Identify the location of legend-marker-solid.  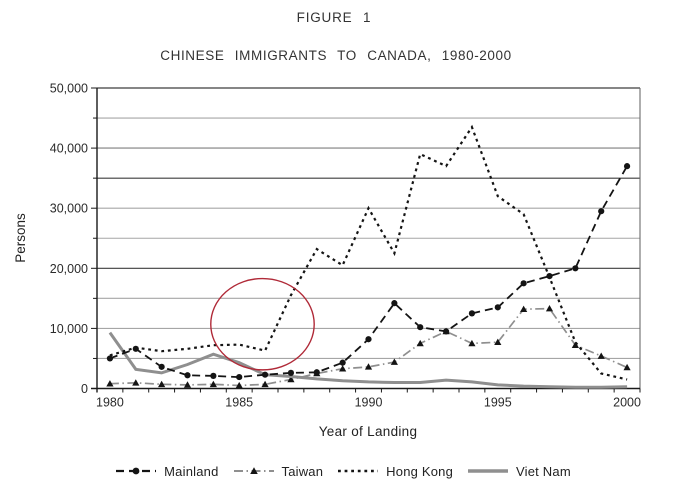
(488, 471).